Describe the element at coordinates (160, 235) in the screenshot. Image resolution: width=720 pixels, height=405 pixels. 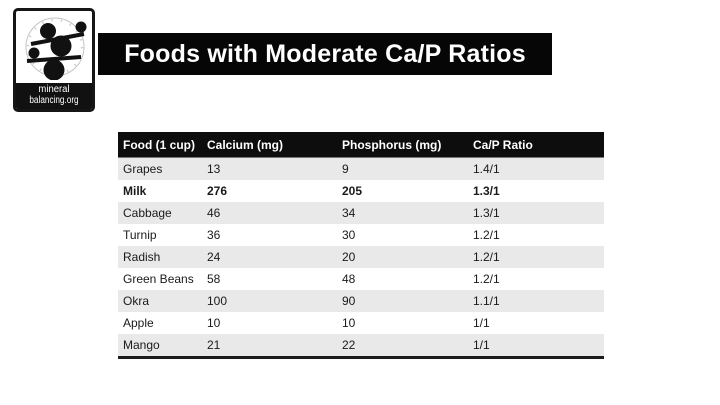
I see `cell-food: Turnip` at that location.